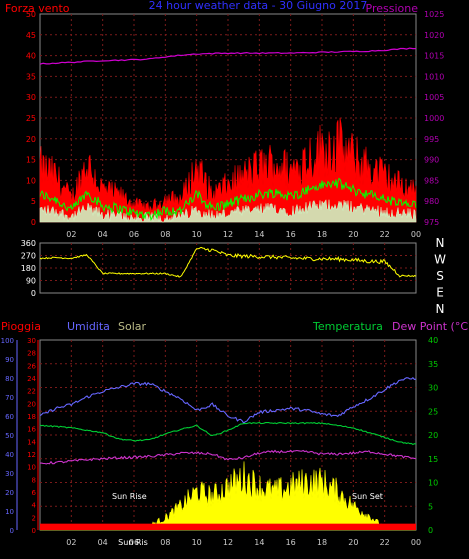 The height and width of the screenshot is (559, 469). What do you see at coordinates (33, 293) in the screenshot?
I see `direction-y-tick-label: 0` at bounding box center [33, 293].